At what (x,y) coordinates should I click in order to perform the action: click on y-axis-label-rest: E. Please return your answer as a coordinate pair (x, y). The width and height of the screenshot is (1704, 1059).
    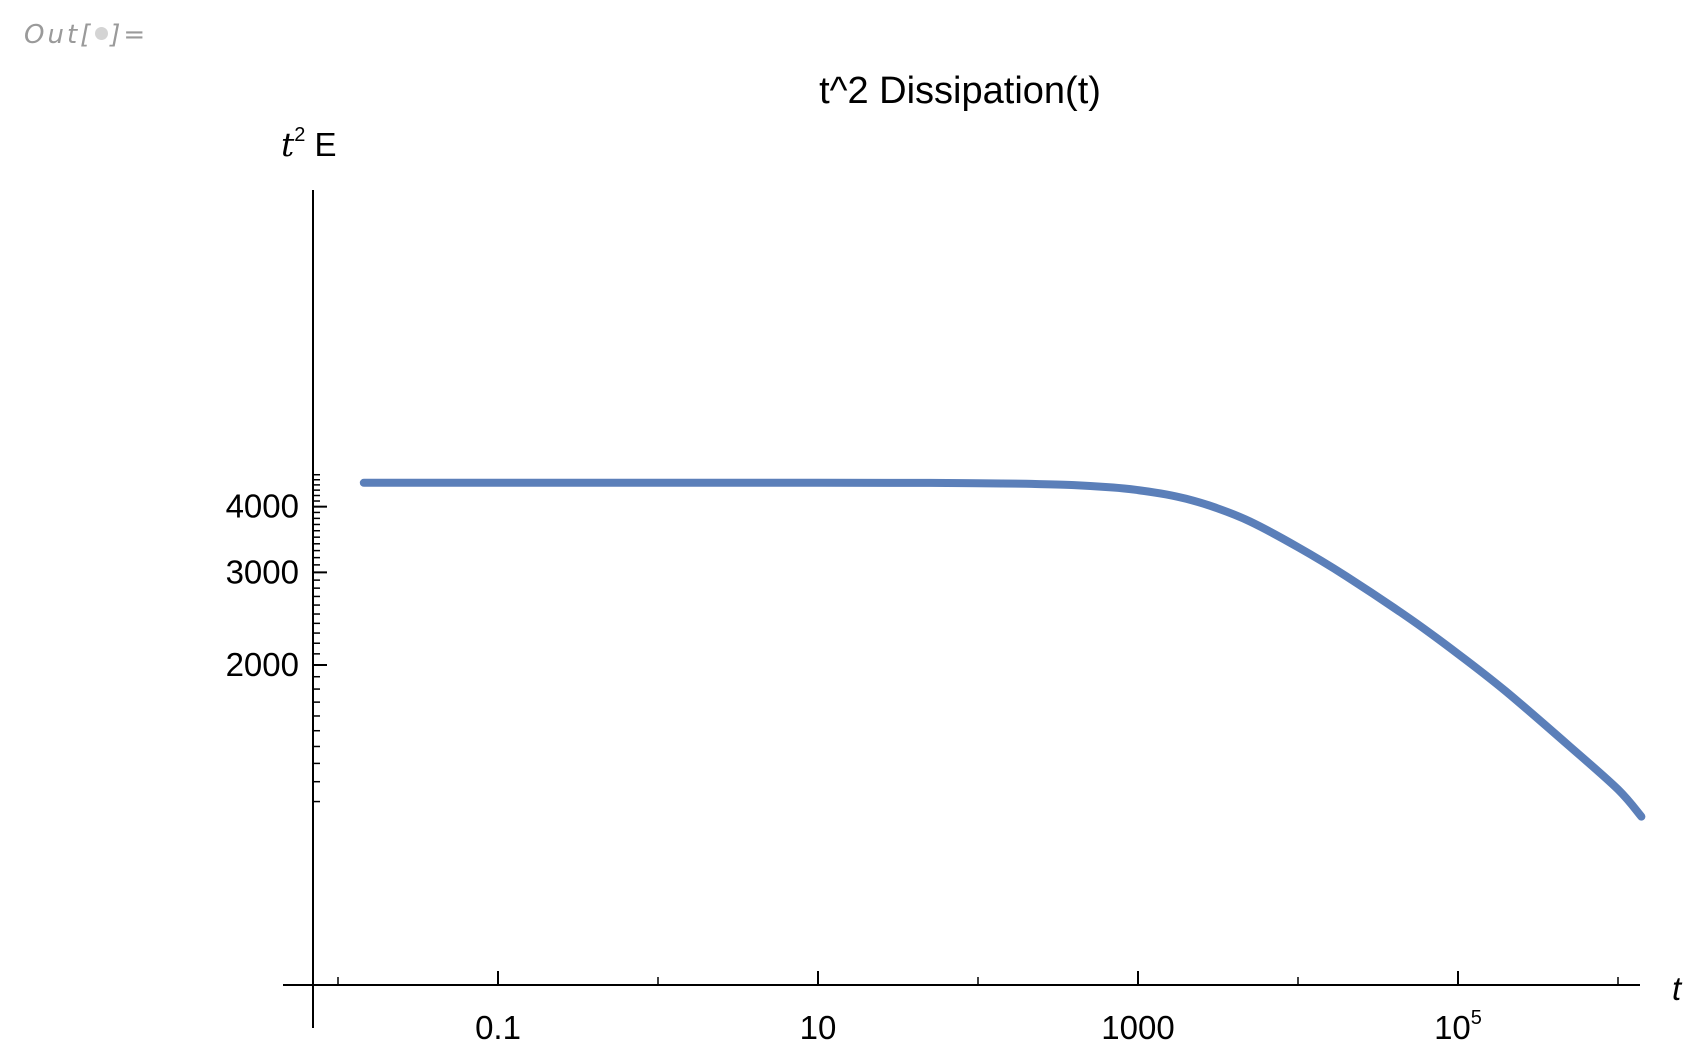
    Looking at the image, I should click on (320, 144).